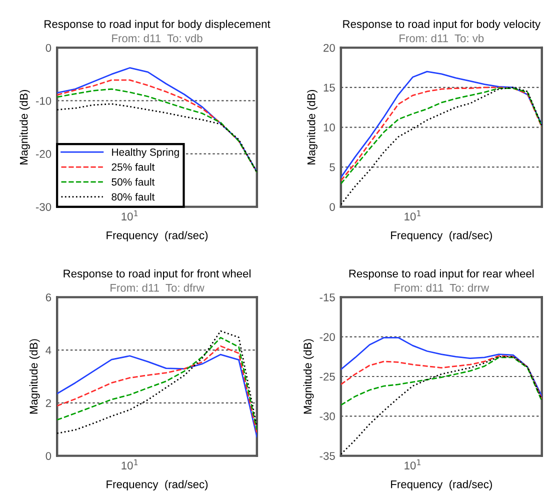  I want to click on legend-label: Healthy Spring, so click(145, 153).